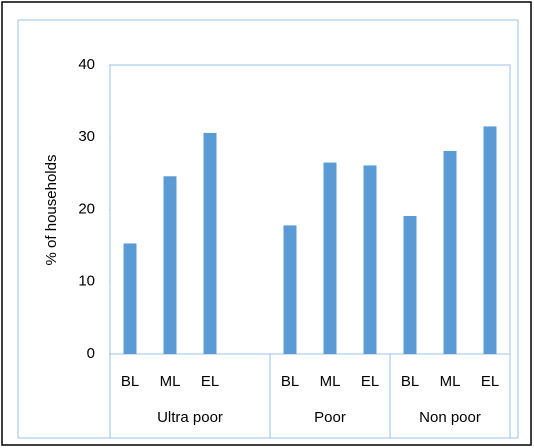 This screenshot has width=534, height=448. What do you see at coordinates (51, 210) in the screenshot?
I see `y-axis-label: % of households` at bounding box center [51, 210].